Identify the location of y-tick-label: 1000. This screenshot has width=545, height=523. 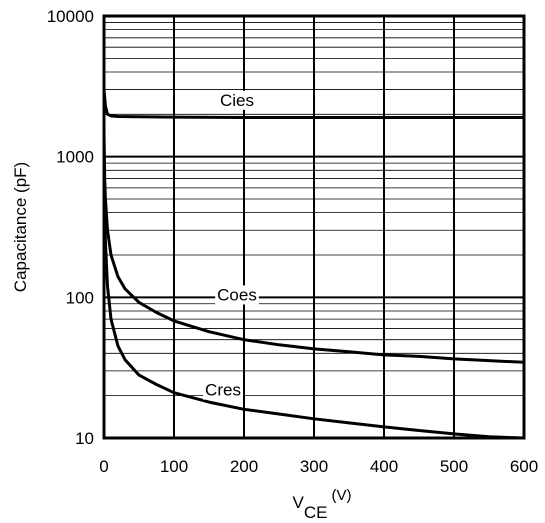
(75, 157).